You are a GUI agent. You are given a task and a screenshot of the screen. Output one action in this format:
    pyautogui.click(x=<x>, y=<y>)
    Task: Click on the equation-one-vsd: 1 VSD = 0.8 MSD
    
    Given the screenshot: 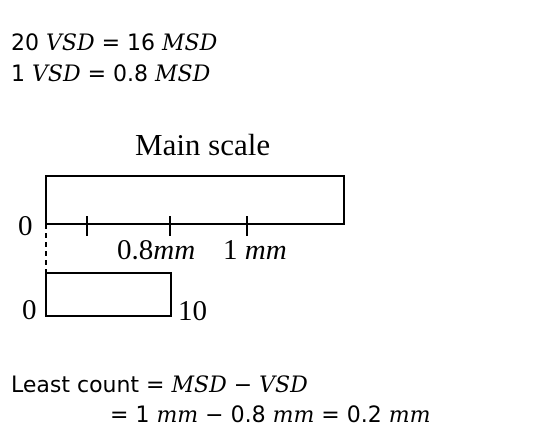 What is the action you would take?
    pyautogui.click(x=110, y=75)
    